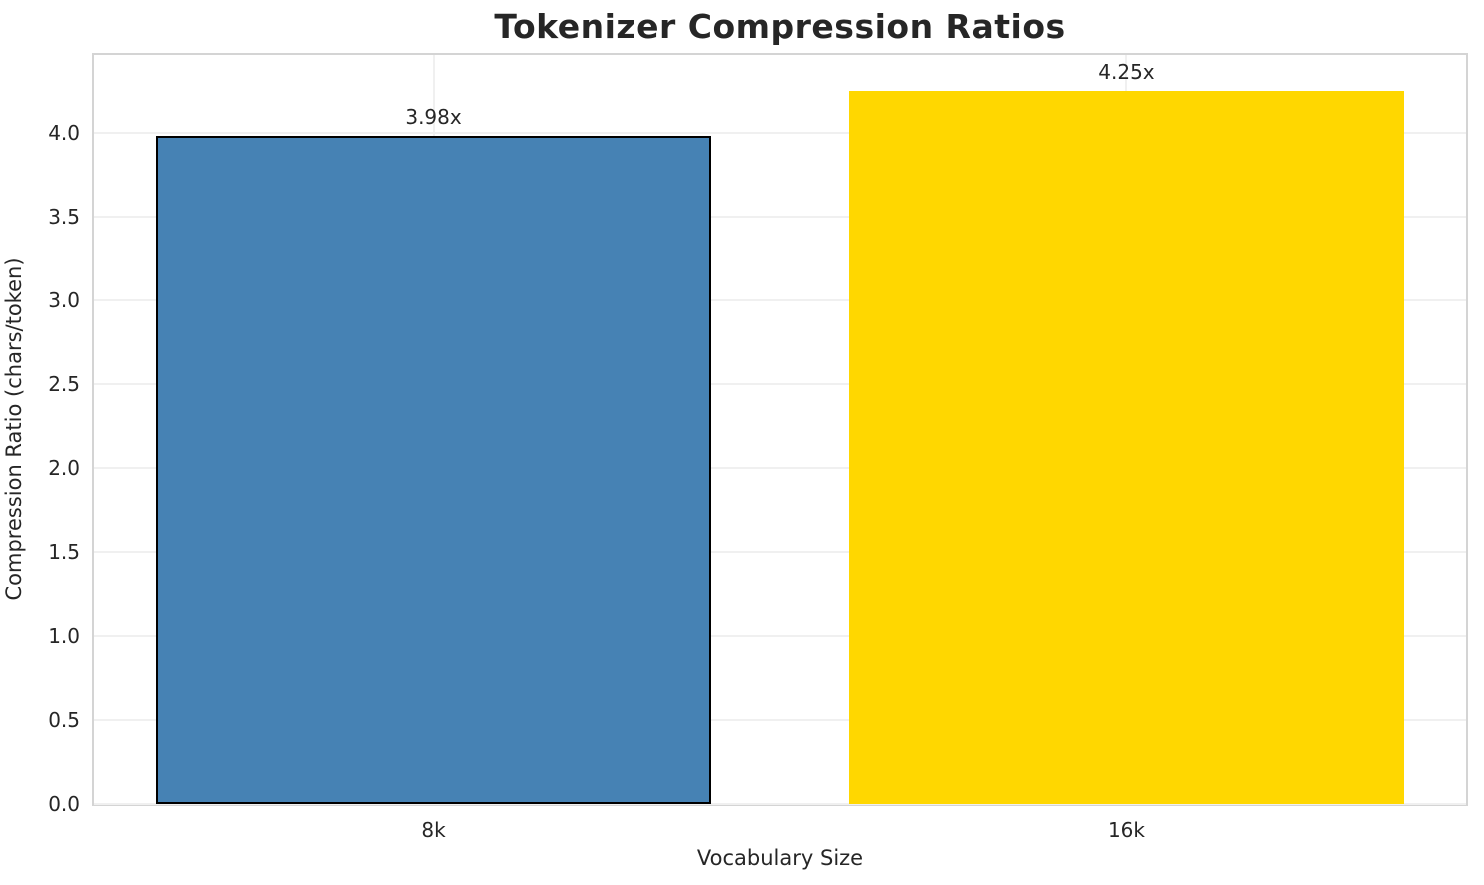  Describe the element at coordinates (64, 804) in the screenshot. I see `y-tick-label: 0.0` at that location.